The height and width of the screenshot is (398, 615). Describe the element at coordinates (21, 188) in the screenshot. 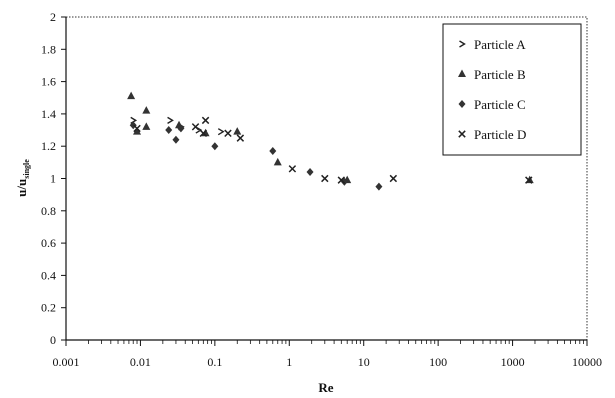

I see `y-axis-title-main: u/u` at that location.